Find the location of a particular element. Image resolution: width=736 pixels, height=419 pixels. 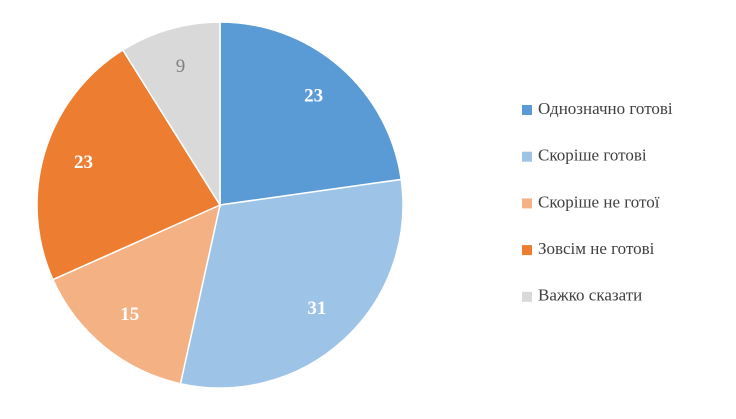

legend-label: Скоріше не готої is located at coordinates (599, 201).